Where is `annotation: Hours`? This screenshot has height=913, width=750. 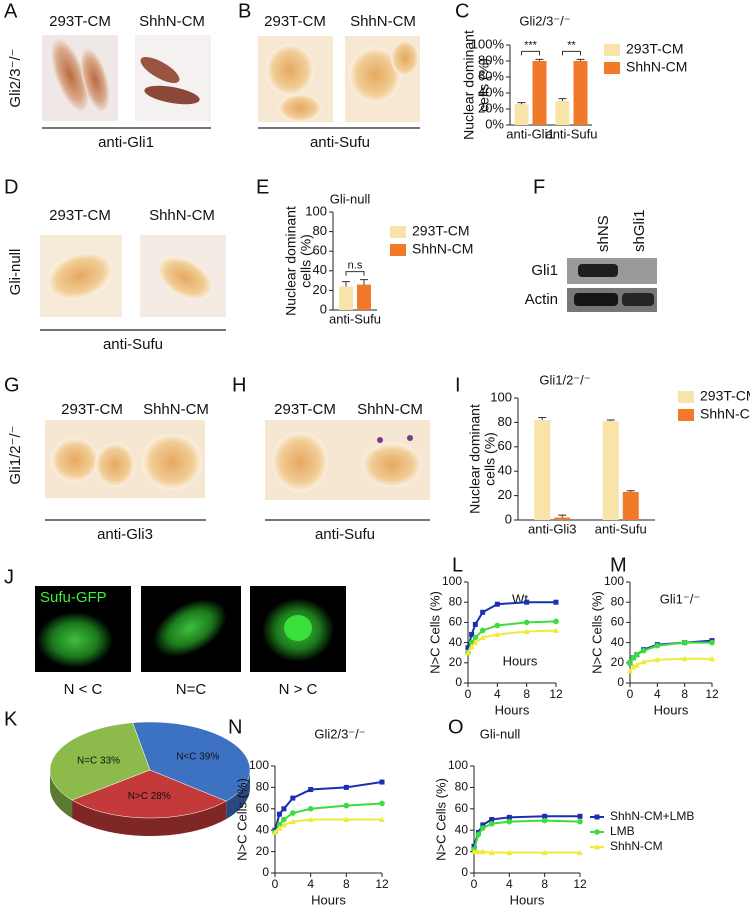
annotation: Hours is located at coordinates (520, 660).